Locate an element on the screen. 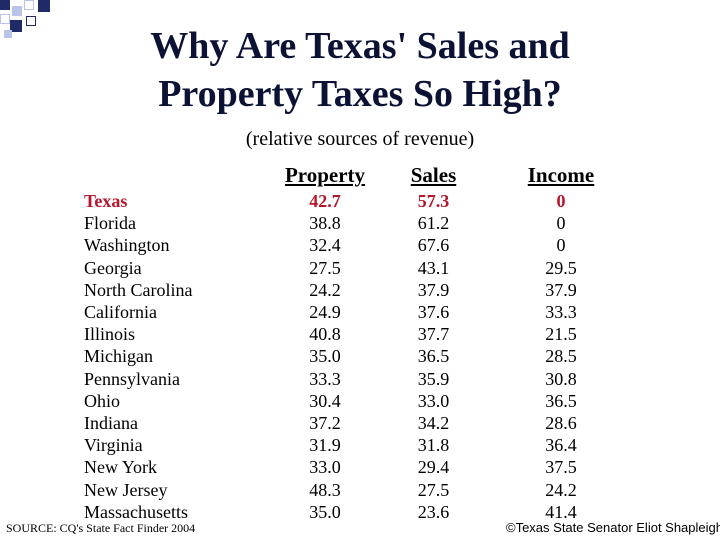 This screenshot has width=720, height=540. state-name: Michigan is located at coordinates (118, 356).